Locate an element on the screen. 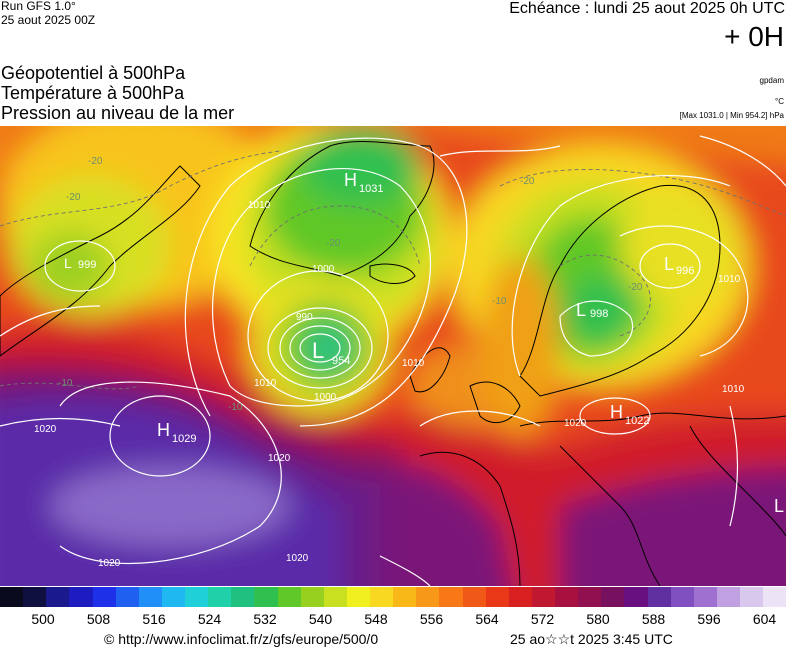  title-geopotential: Géopotentiel à 500hPa is located at coordinates (93, 73).